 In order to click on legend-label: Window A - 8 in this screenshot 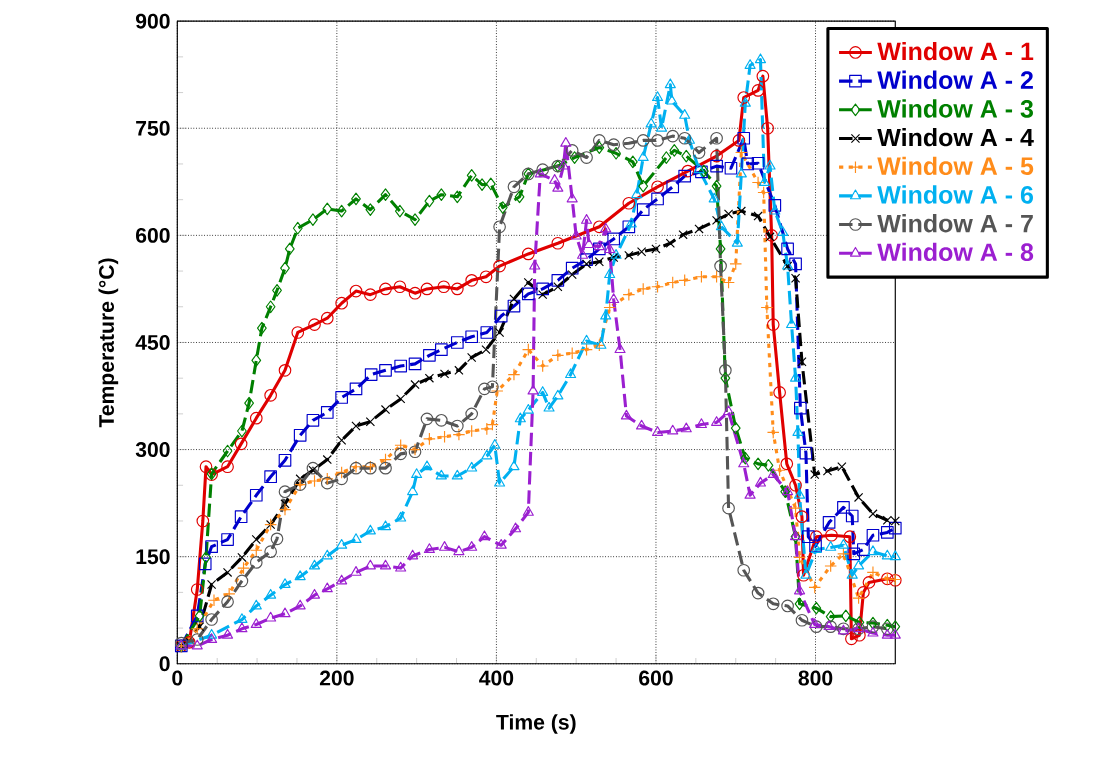, I will do `click(955, 252)`.